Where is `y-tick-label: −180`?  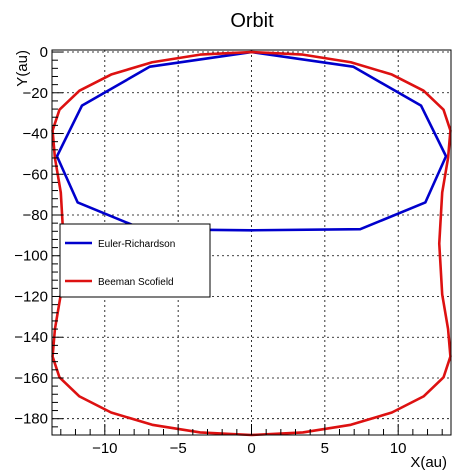 y-tick-label: −180 is located at coordinates (31, 419).